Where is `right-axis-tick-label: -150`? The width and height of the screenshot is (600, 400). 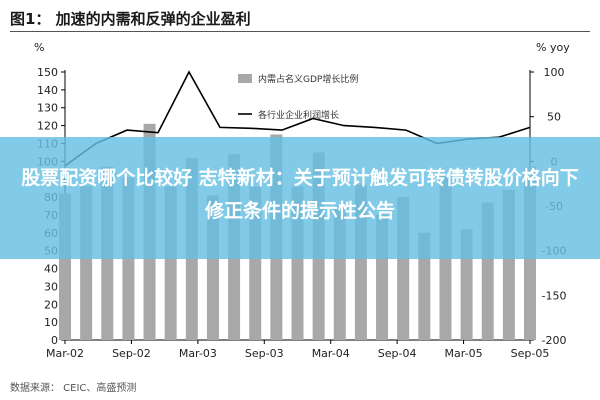
right-axis-tick-label: -150 is located at coordinates (554, 295).